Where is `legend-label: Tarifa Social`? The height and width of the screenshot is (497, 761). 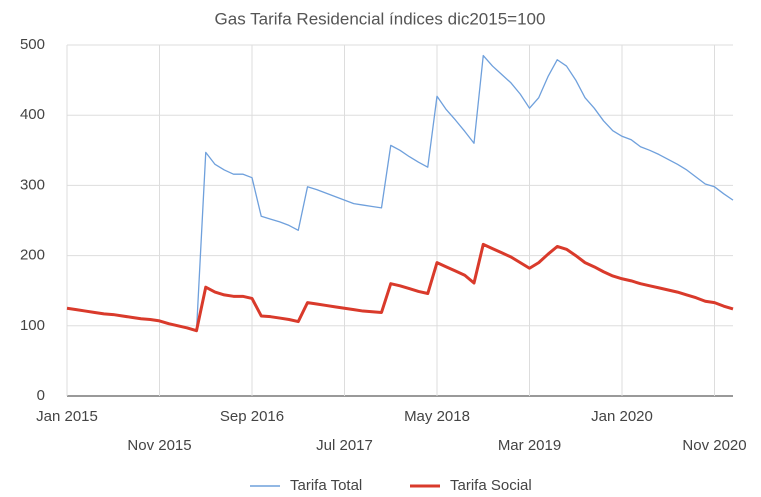 legend-label: Tarifa Social is located at coordinates (491, 485).